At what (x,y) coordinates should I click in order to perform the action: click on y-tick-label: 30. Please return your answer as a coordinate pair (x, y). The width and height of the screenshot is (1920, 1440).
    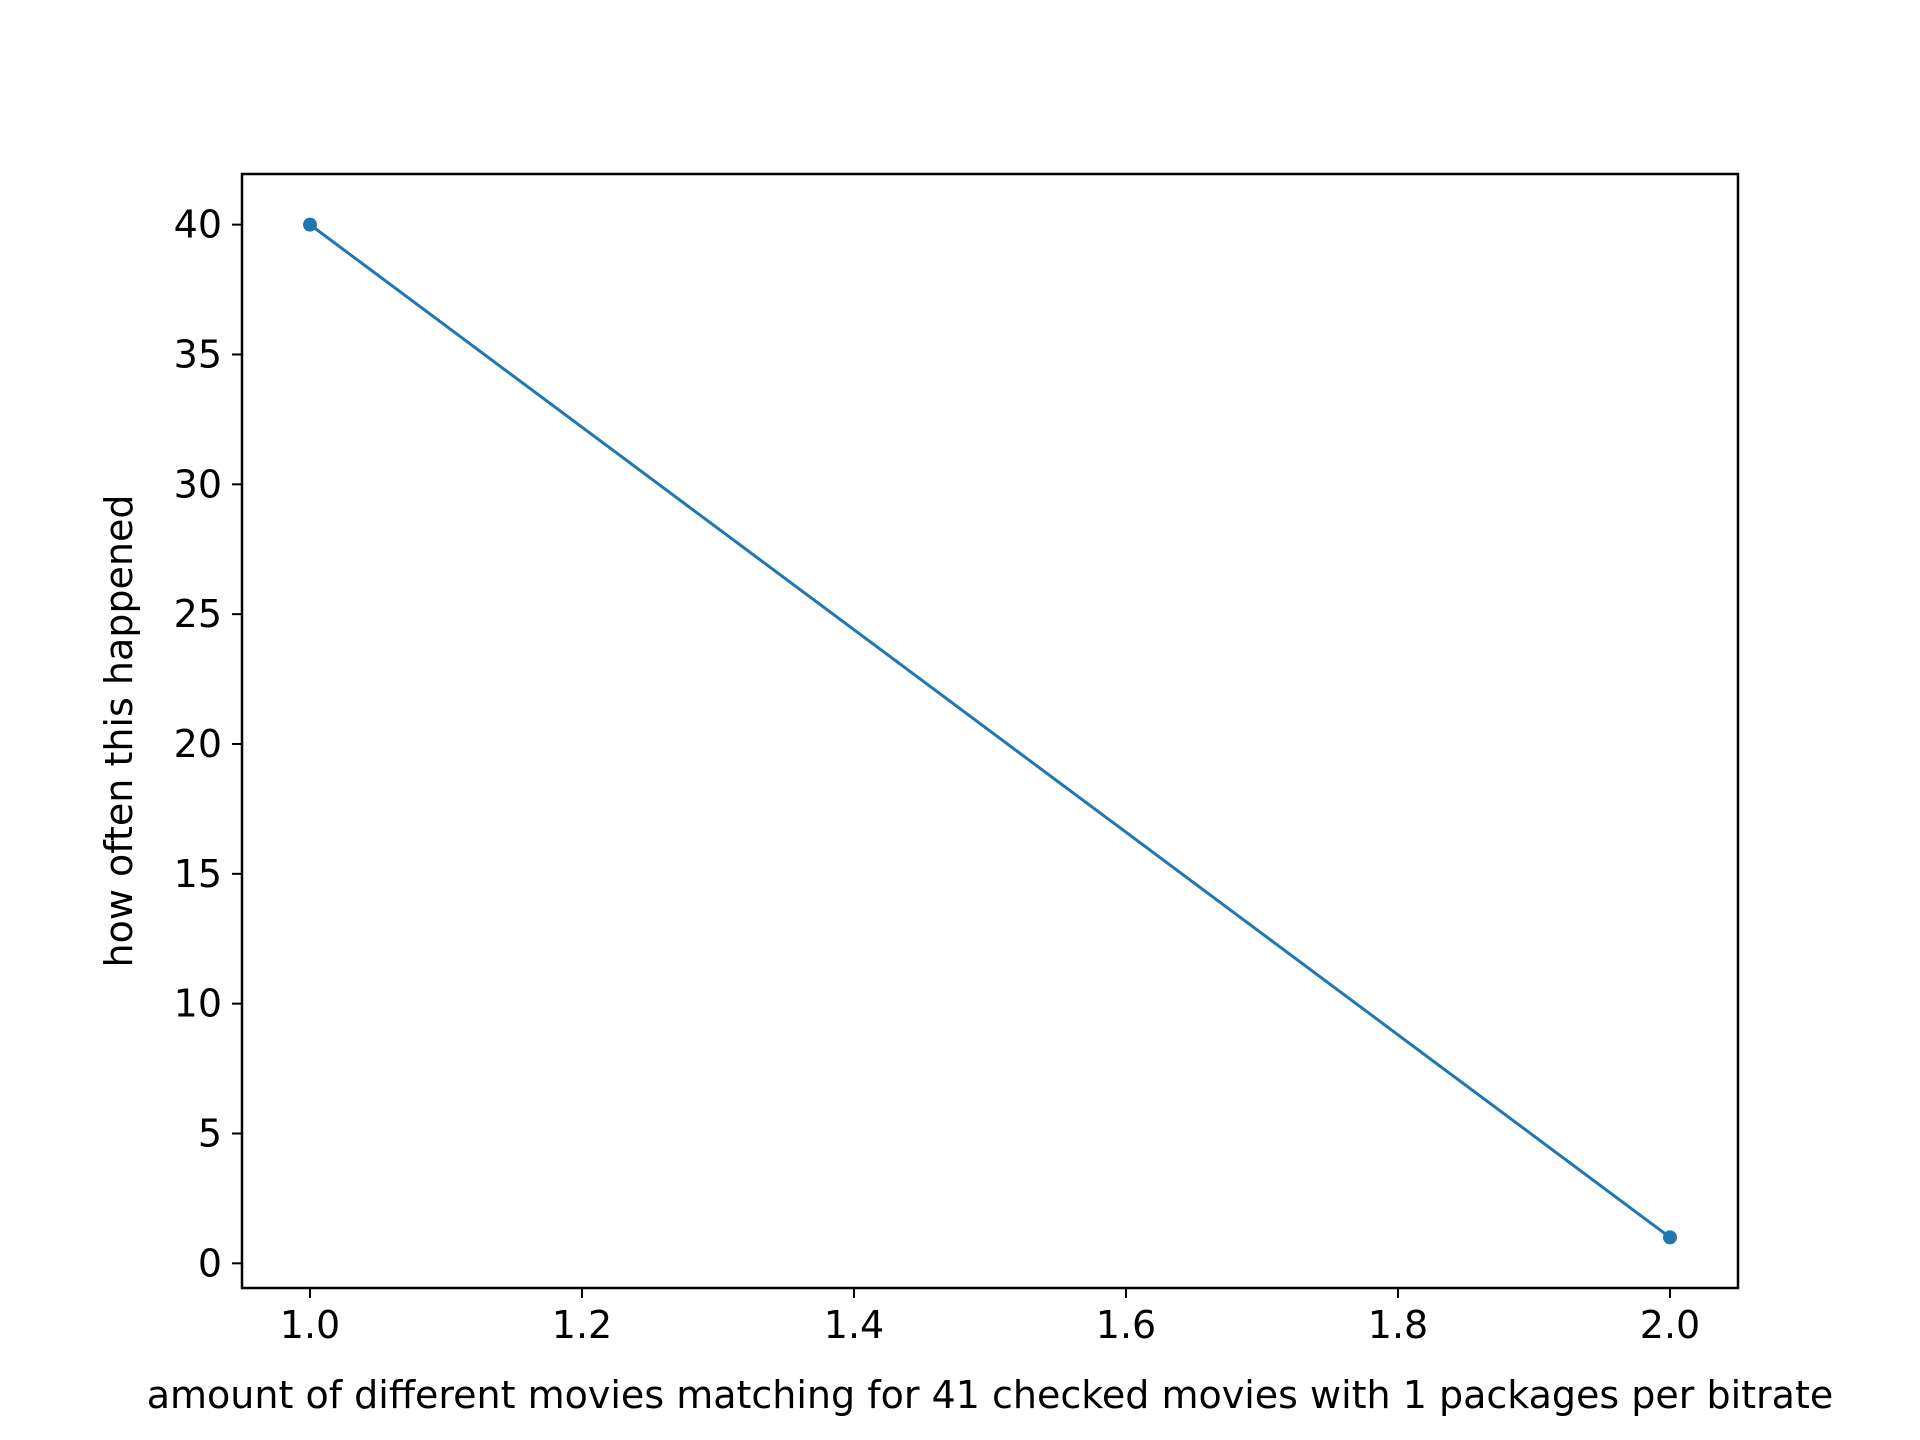
    Looking at the image, I should click on (198, 484).